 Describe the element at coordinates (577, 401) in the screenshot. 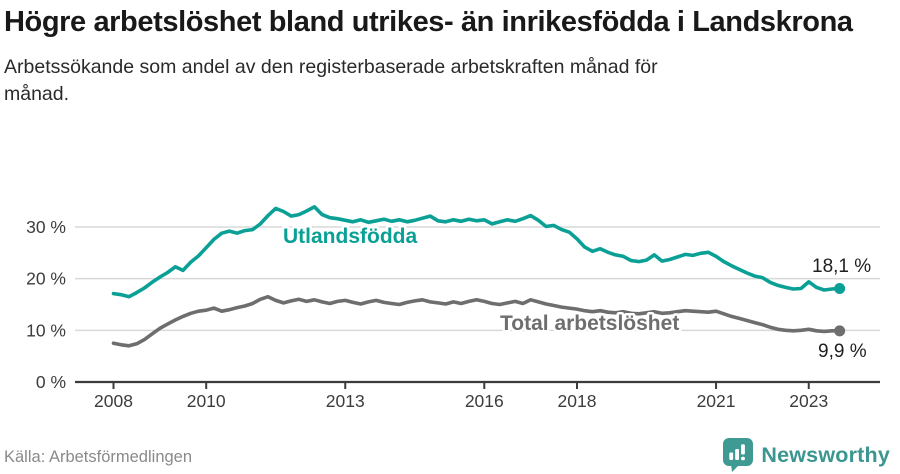

I see `x-tick-label: 2018` at that location.